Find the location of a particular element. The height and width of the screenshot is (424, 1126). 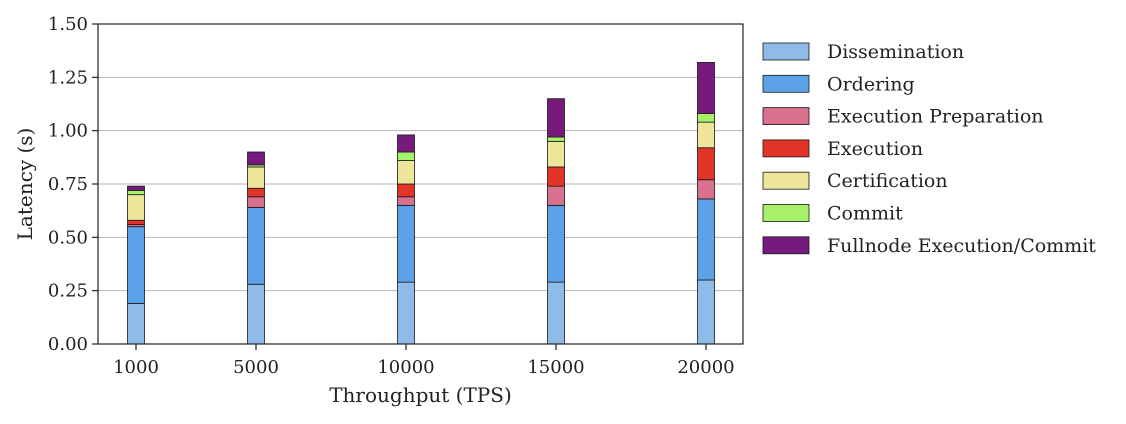

x-tick-label: 1000 is located at coordinates (136, 367).